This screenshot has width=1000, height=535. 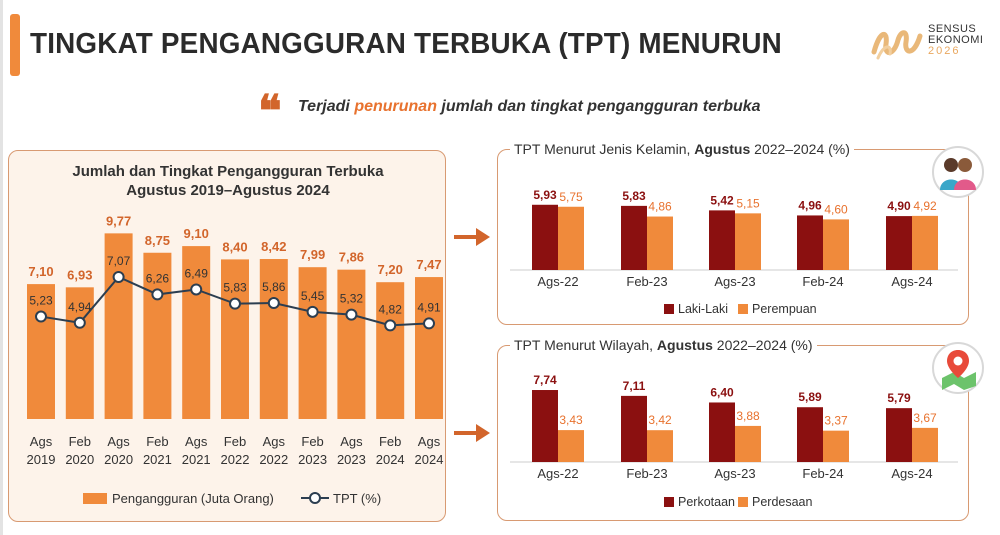 What do you see at coordinates (351, 441) in the screenshot?
I see `x-tick-label: Ags` at bounding box center [351, 441].